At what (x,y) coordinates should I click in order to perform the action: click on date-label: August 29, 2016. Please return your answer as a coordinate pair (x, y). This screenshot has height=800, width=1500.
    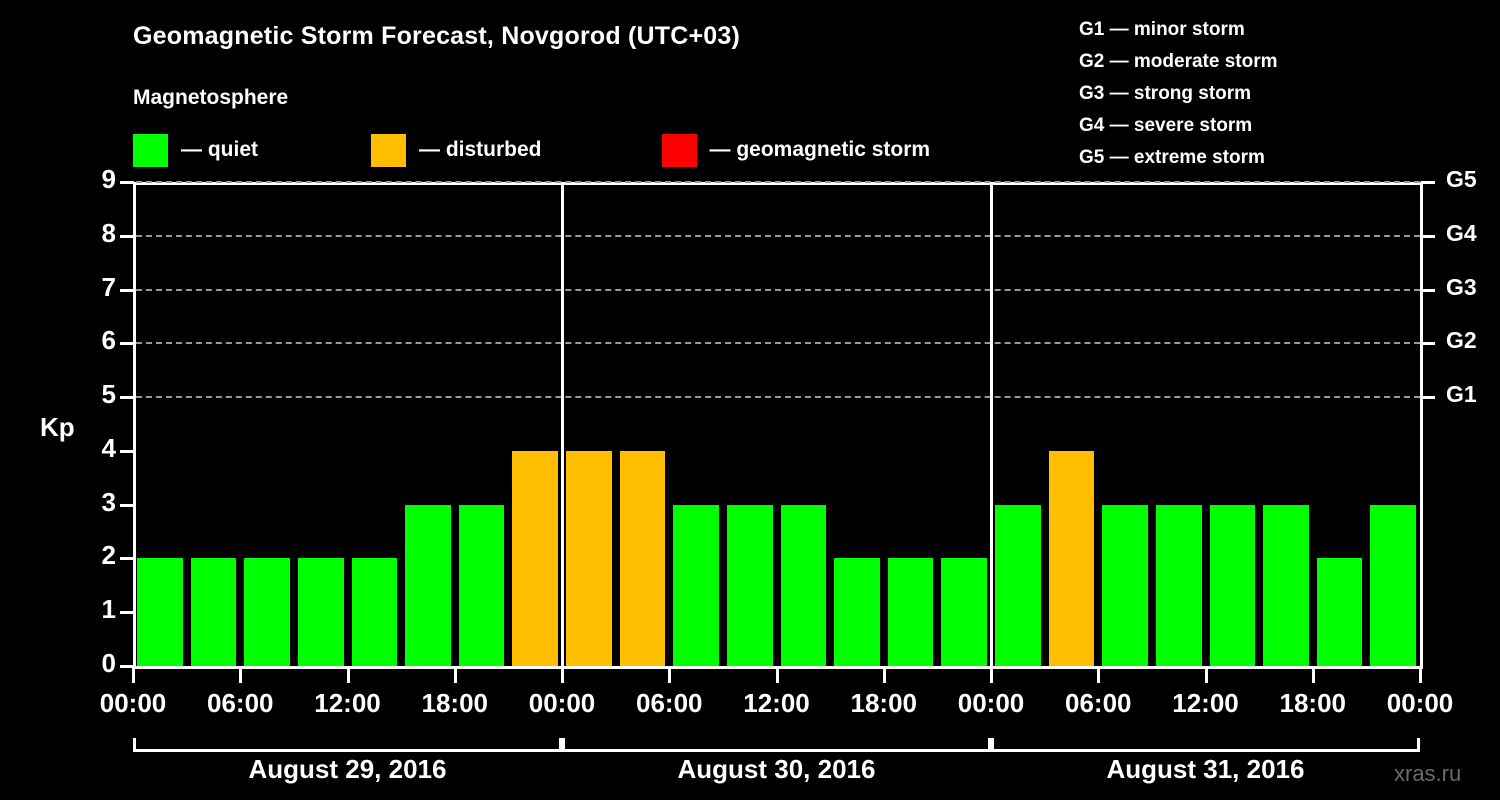
    Looking at the image, I should click on (347, 769).